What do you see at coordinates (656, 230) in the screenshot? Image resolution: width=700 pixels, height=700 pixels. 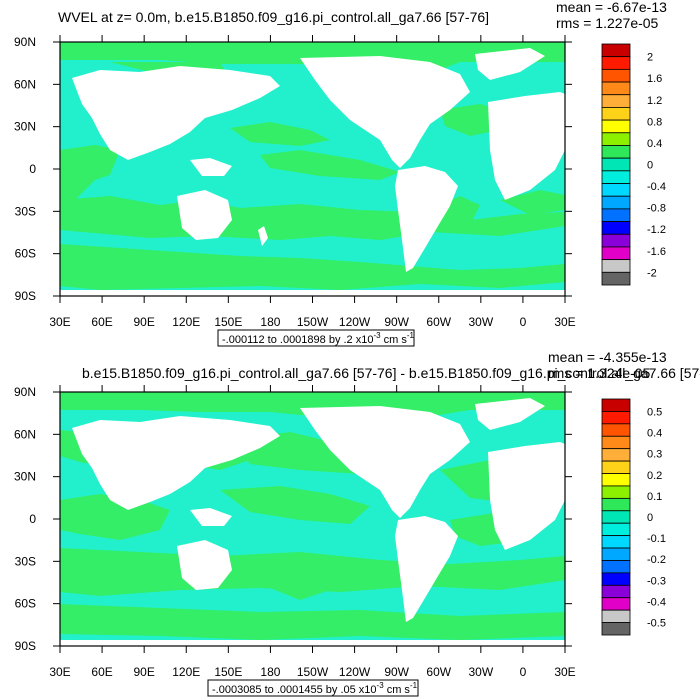 I see `colorbar-label: -1.2` at bounding box center [656, 230].